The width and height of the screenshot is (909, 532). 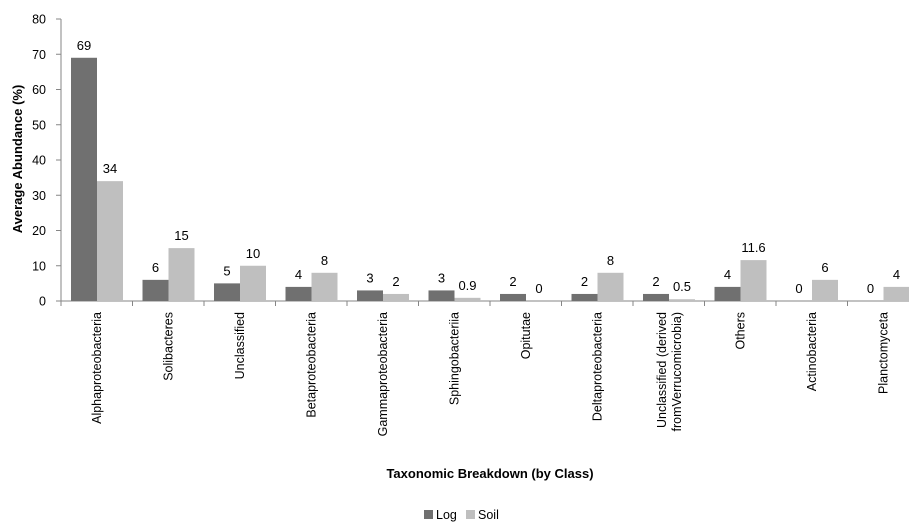 What do you see at coordinates (240, 345) in the screenshot?
I see `category-label: Unclassified` at bounding box center [240, 345].